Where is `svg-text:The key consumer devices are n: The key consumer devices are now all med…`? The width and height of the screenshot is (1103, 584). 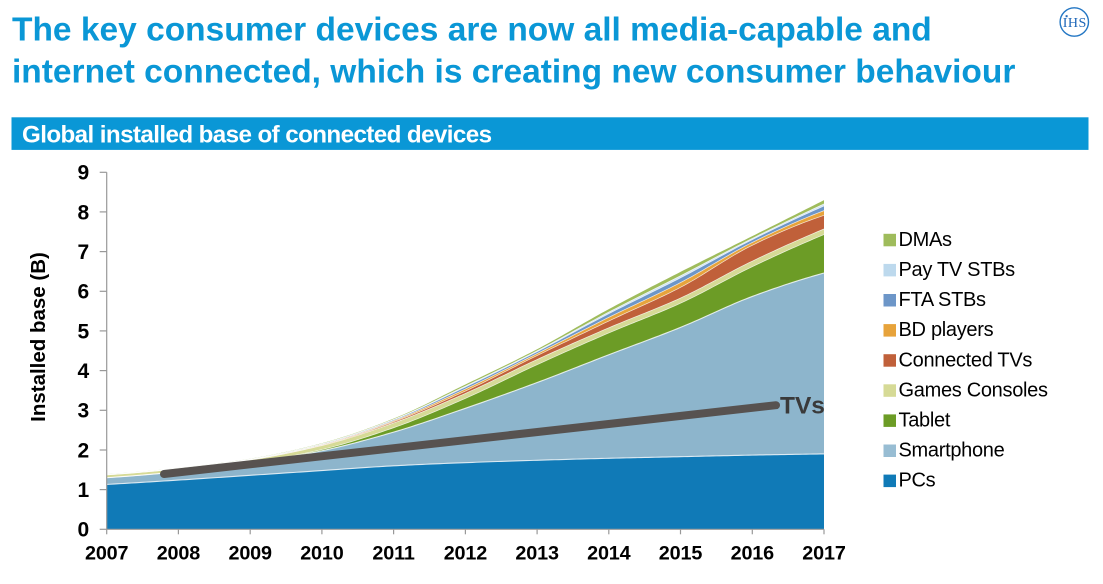 svg-text:The key consumer devices are n: The key consumer devices are now all med… is located at coordinates (472, 30).